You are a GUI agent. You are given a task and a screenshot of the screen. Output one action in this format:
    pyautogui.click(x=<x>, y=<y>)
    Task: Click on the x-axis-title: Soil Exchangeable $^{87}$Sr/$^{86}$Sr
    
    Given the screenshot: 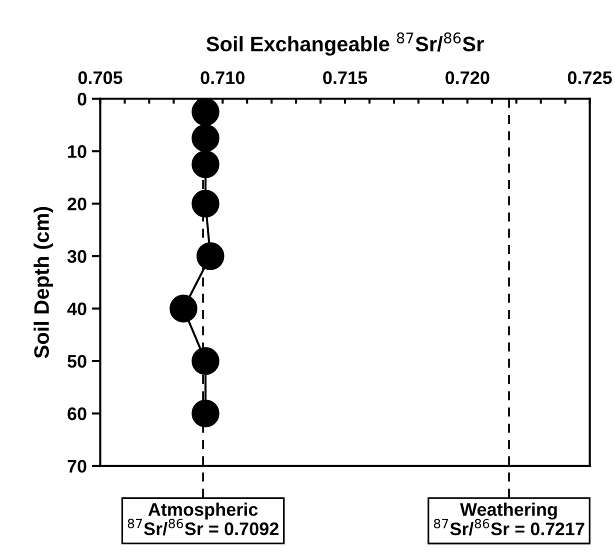 What is the action you would take?
    pyautogui.click(x=345, y=44)
    